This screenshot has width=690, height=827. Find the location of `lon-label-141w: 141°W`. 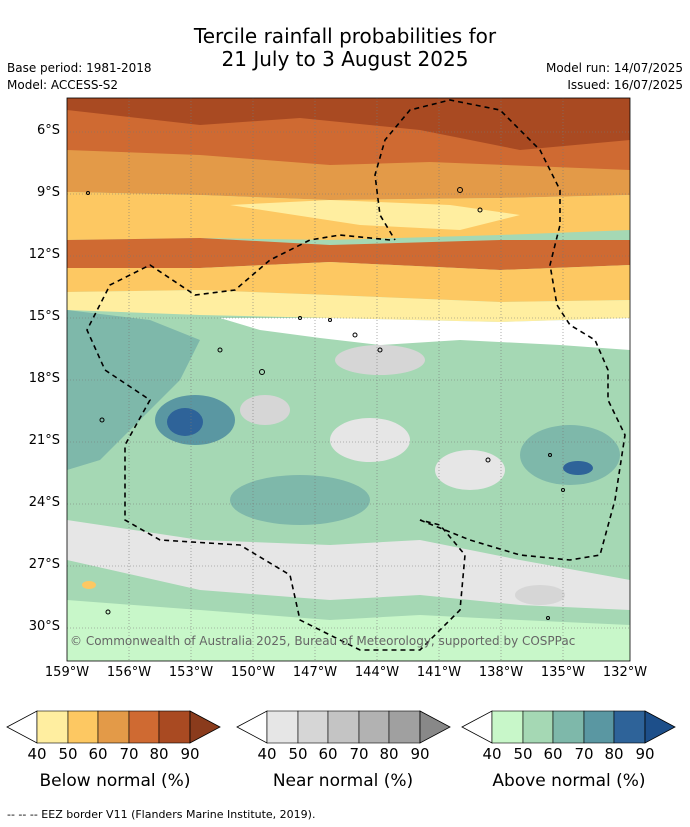

lon-label-141w: 141°W is located at coordinates (439, 672).